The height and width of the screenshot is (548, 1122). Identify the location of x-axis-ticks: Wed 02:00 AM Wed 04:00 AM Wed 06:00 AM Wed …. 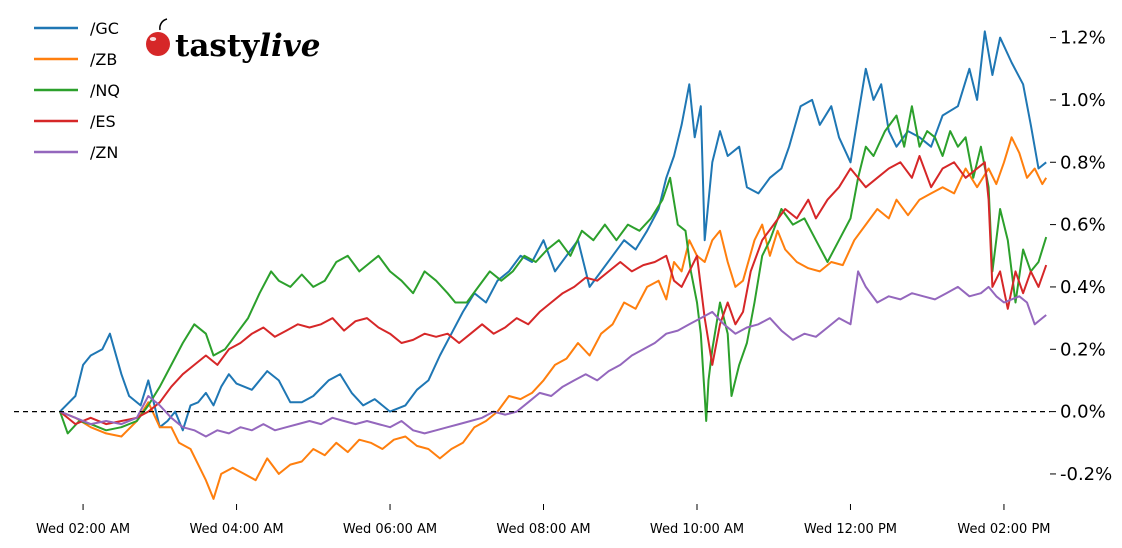
(543, 520).